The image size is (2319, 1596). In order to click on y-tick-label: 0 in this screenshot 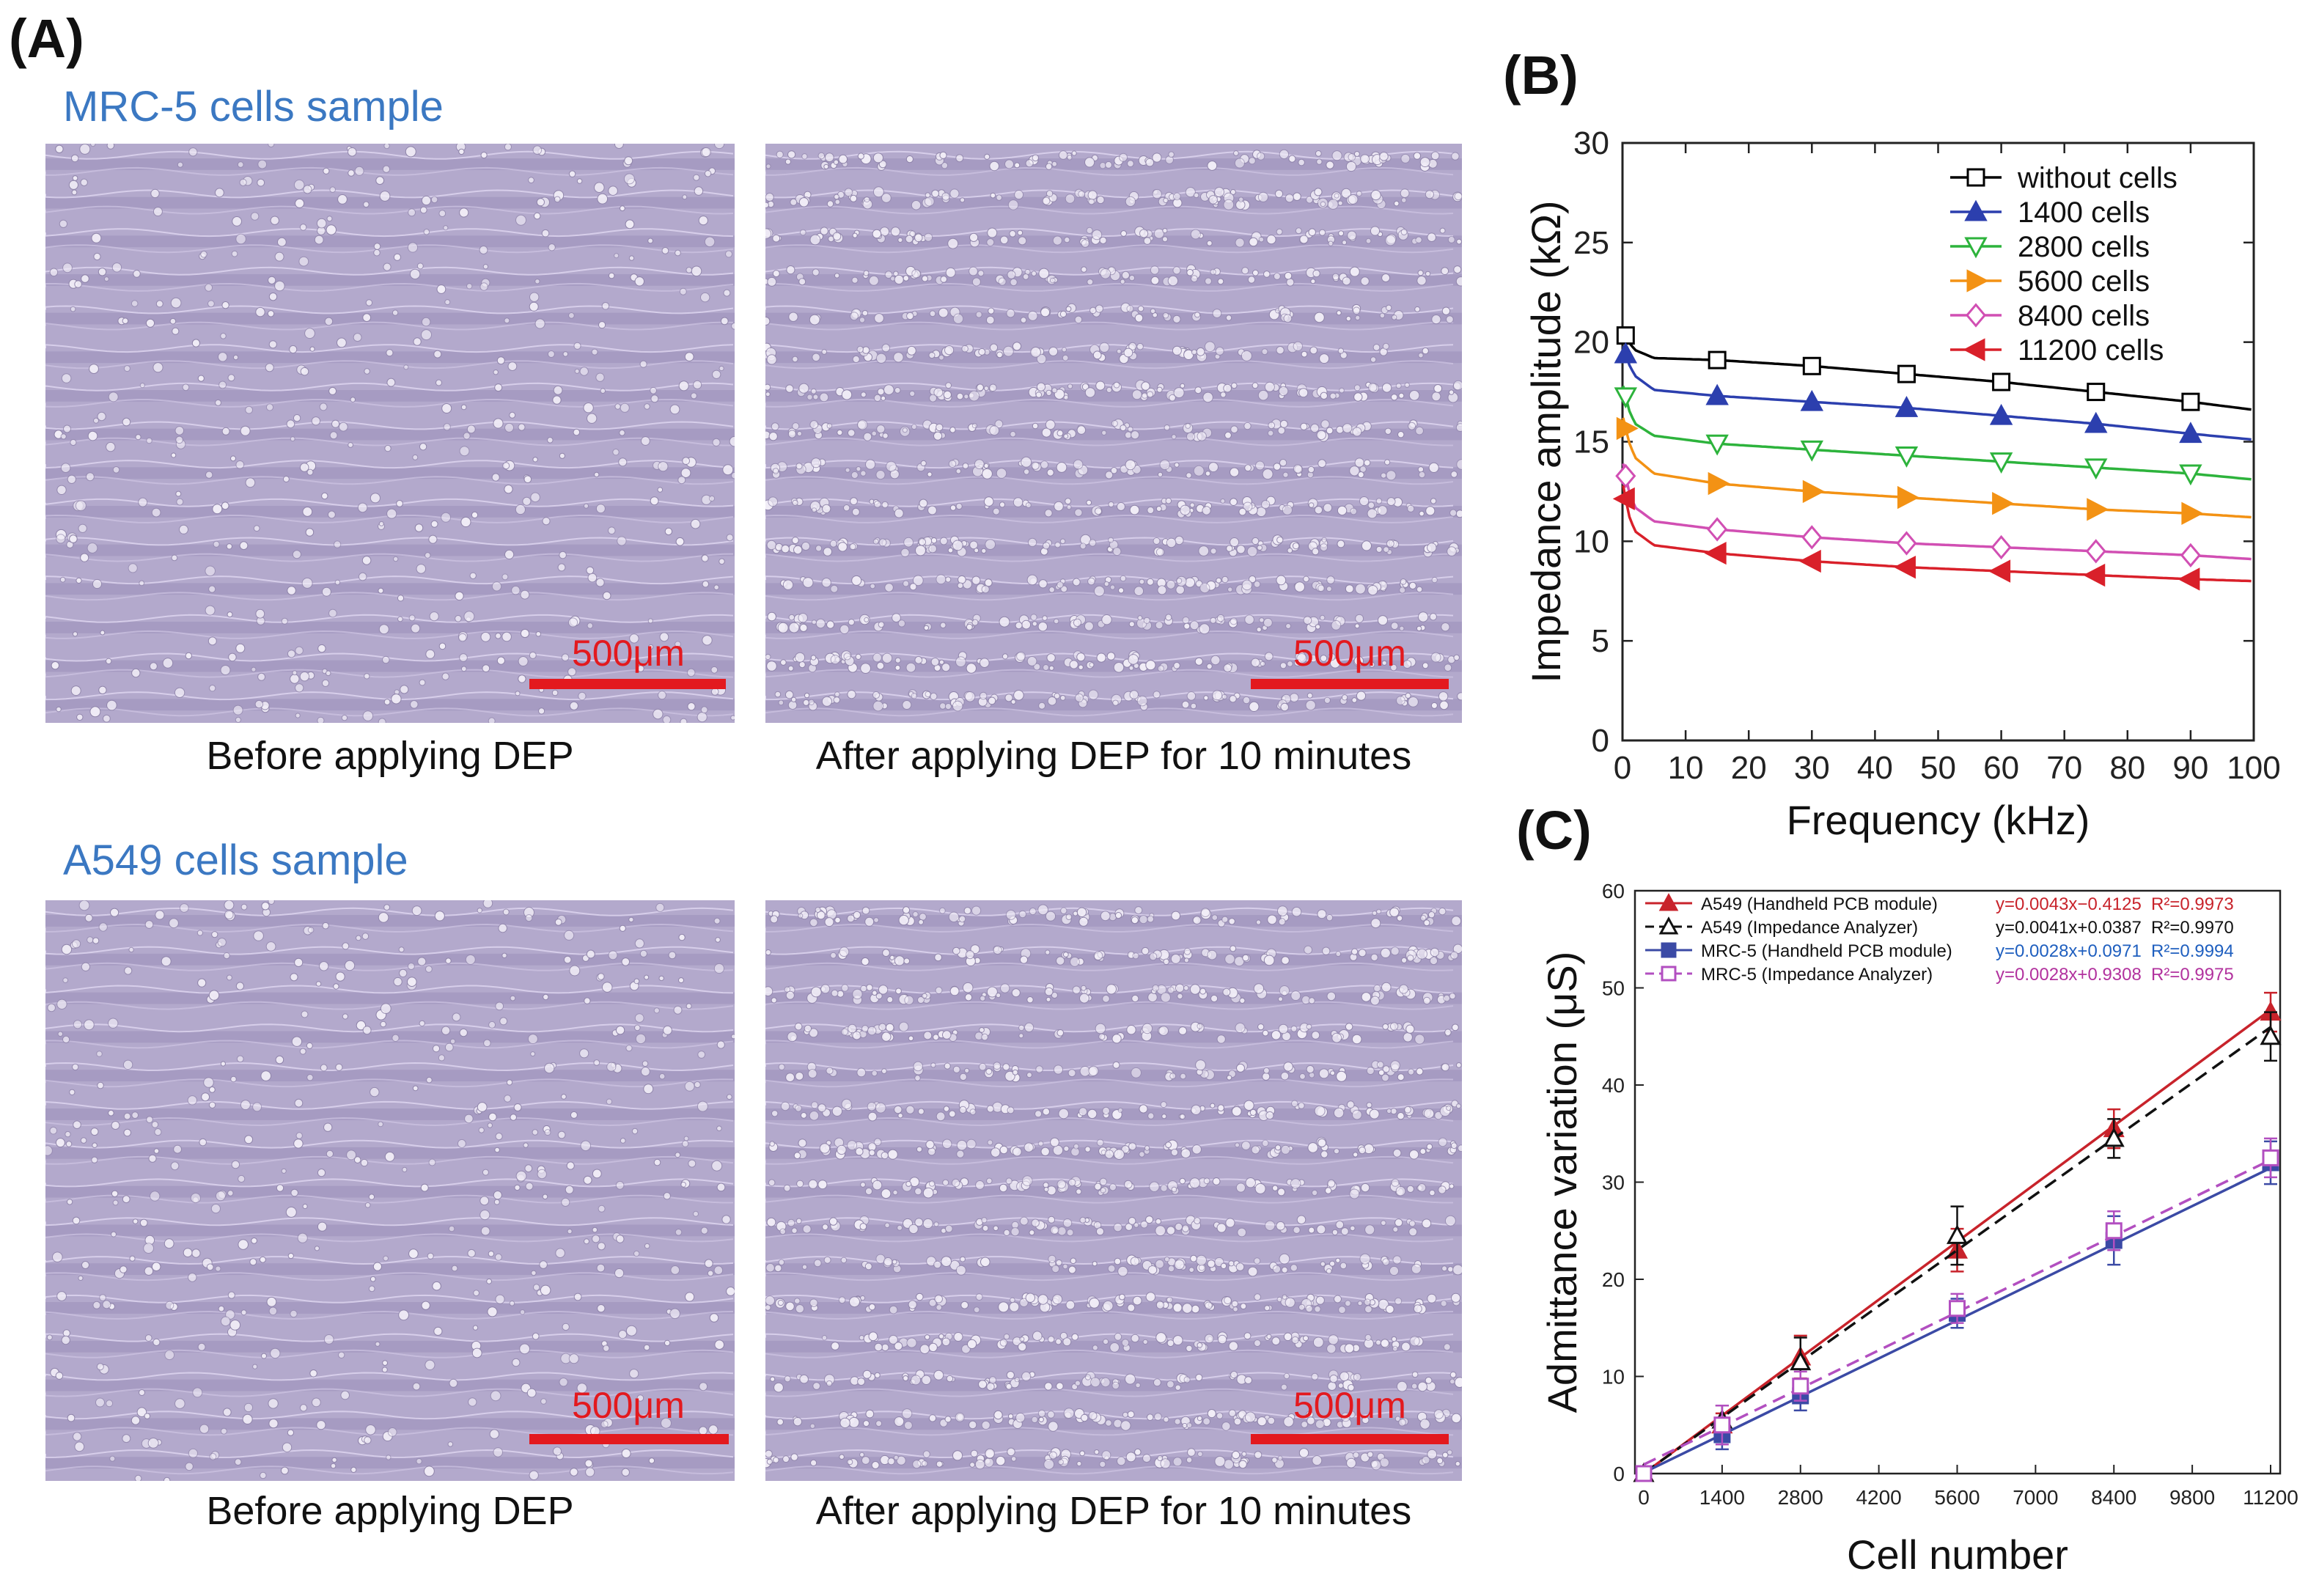, I will do `click(1619, 1474)`.